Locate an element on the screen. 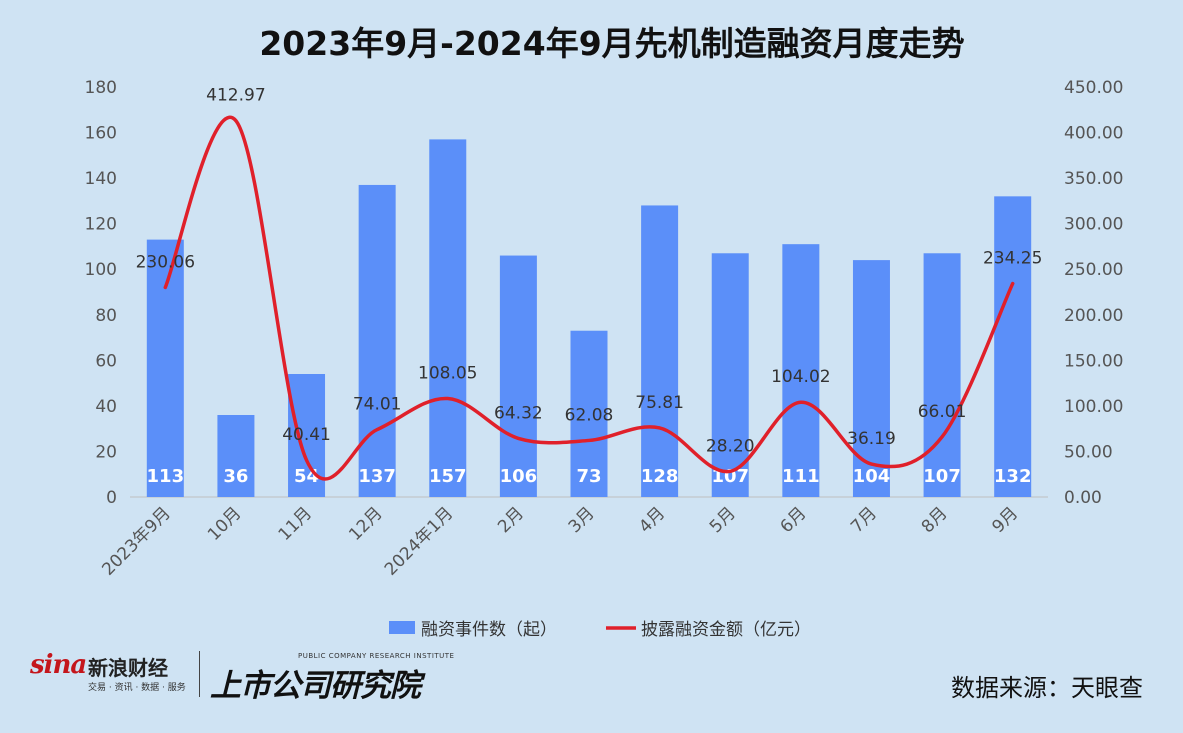  y-right-tick-label: 150.00 is located at coordinates (1093, 361).